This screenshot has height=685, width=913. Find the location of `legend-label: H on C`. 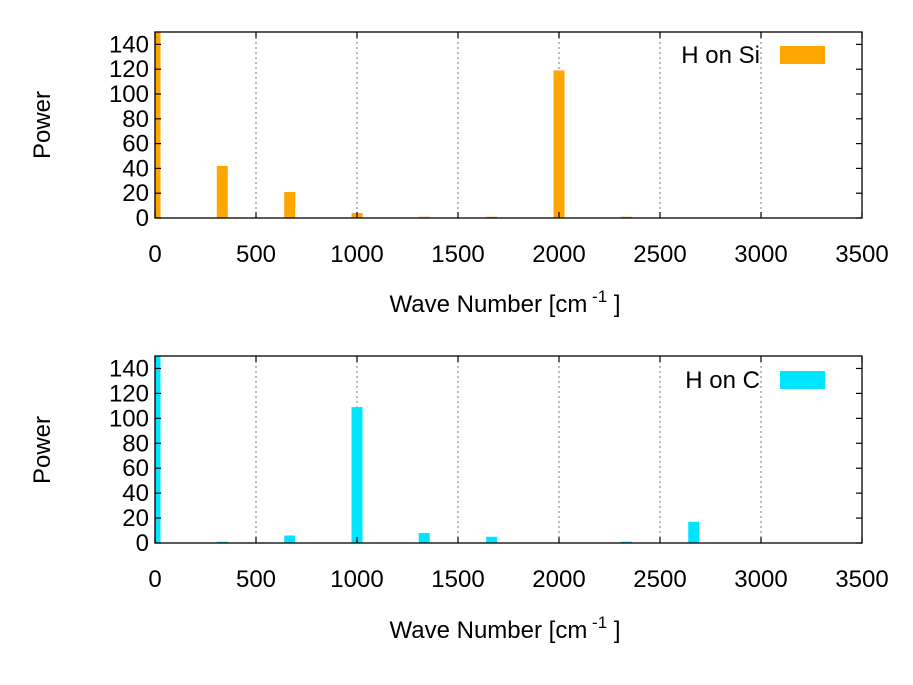

legend-label: H on C is located at coordinates (722, 380).